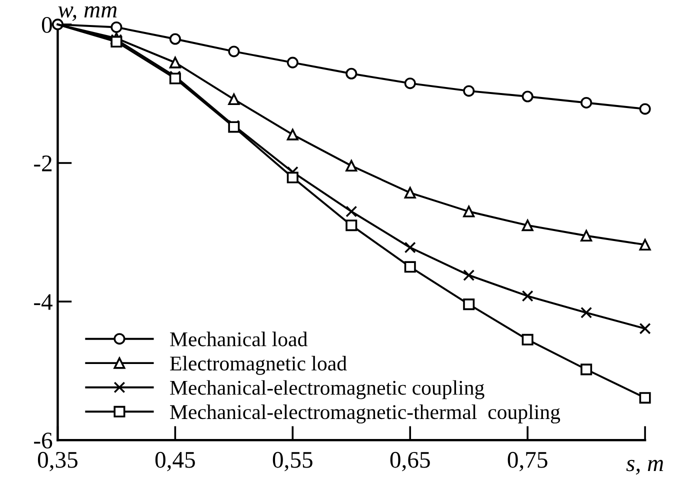 This screenshot has height=489, width=679. Describe the element at coordinates (365, 414) in the screenshot. I see `legend-label: Mechanical-electromagnetic-thermal coupling` at that location.